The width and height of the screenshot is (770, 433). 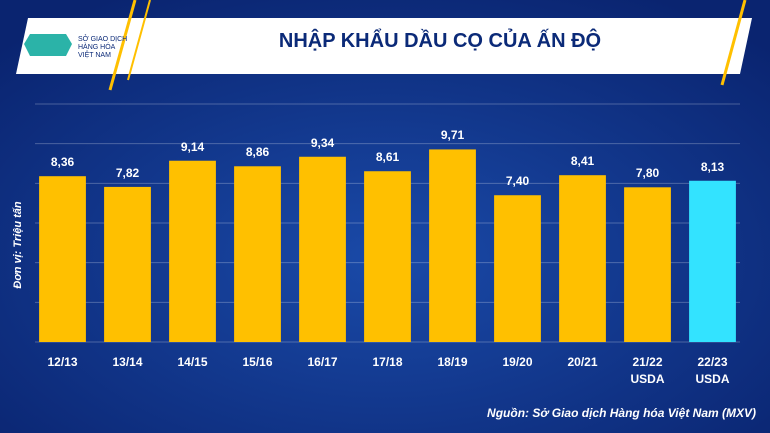 I want to click on header-band, so click(x=384, y=46).